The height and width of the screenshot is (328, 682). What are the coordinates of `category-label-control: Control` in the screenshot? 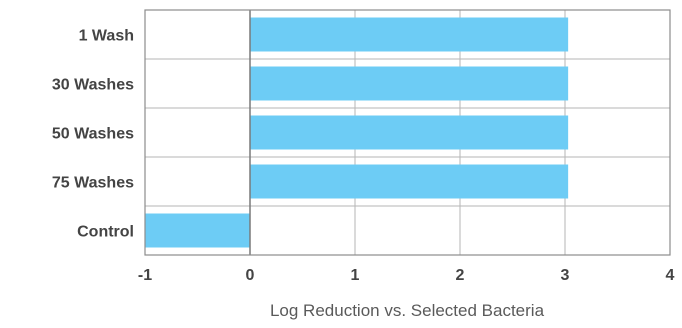 It's located at (105, 232).